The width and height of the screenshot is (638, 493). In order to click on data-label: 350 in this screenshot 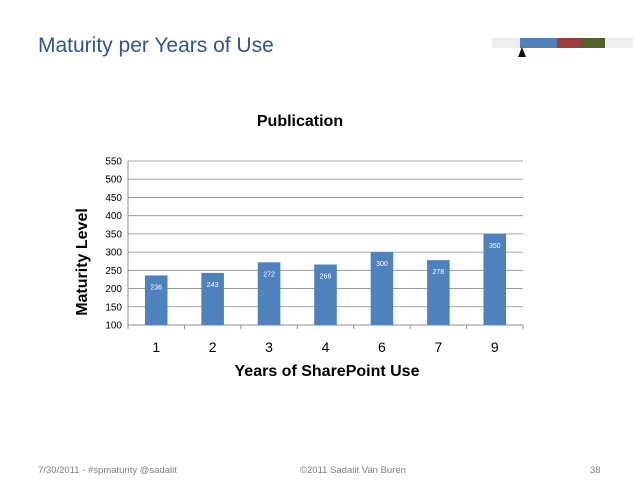, I will do `click(495, 246)`.